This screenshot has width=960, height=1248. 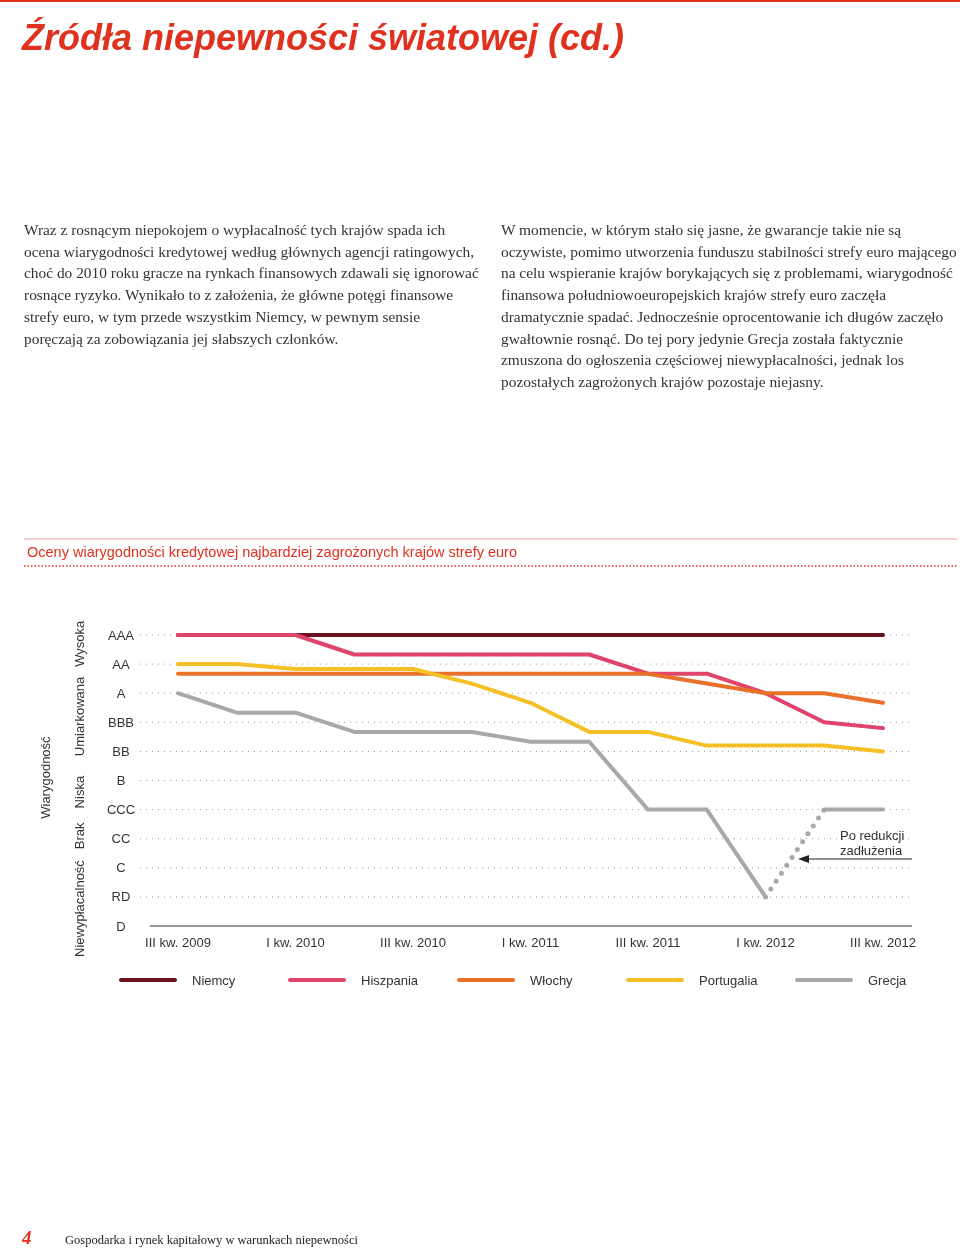 What do you see at coordinates (79, 792) in the screenshot?
I see `text: Niska` at bounding box center [79, 792].